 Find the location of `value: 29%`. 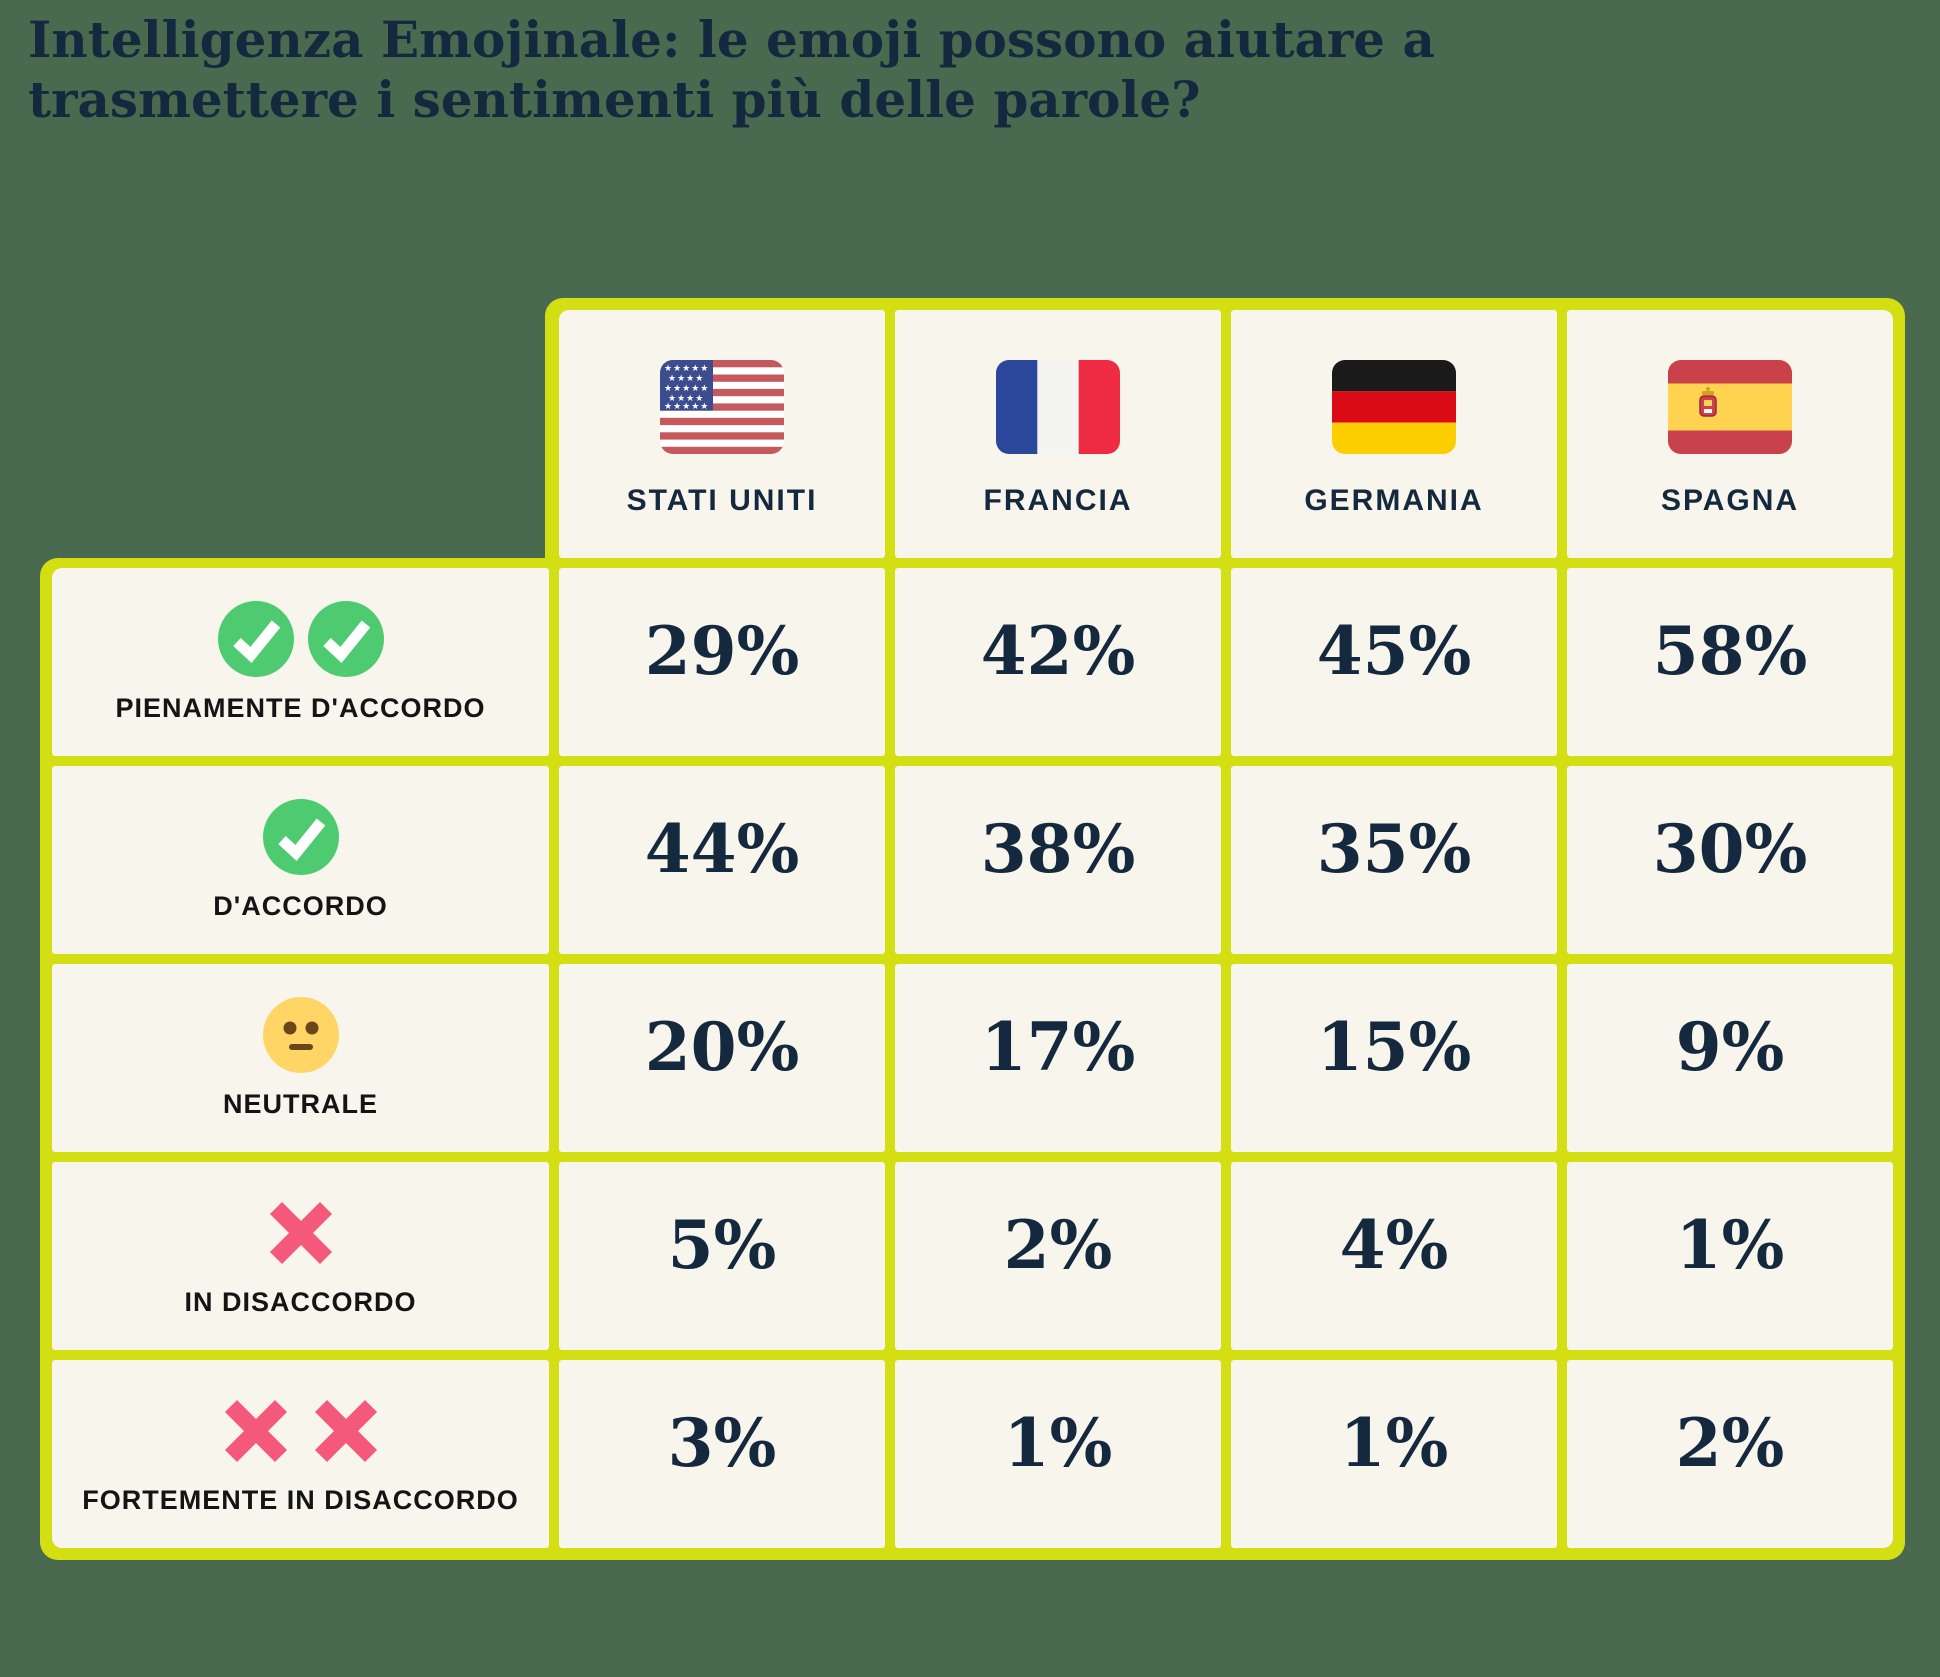

value: 29% is located at coordinates (722, 651).